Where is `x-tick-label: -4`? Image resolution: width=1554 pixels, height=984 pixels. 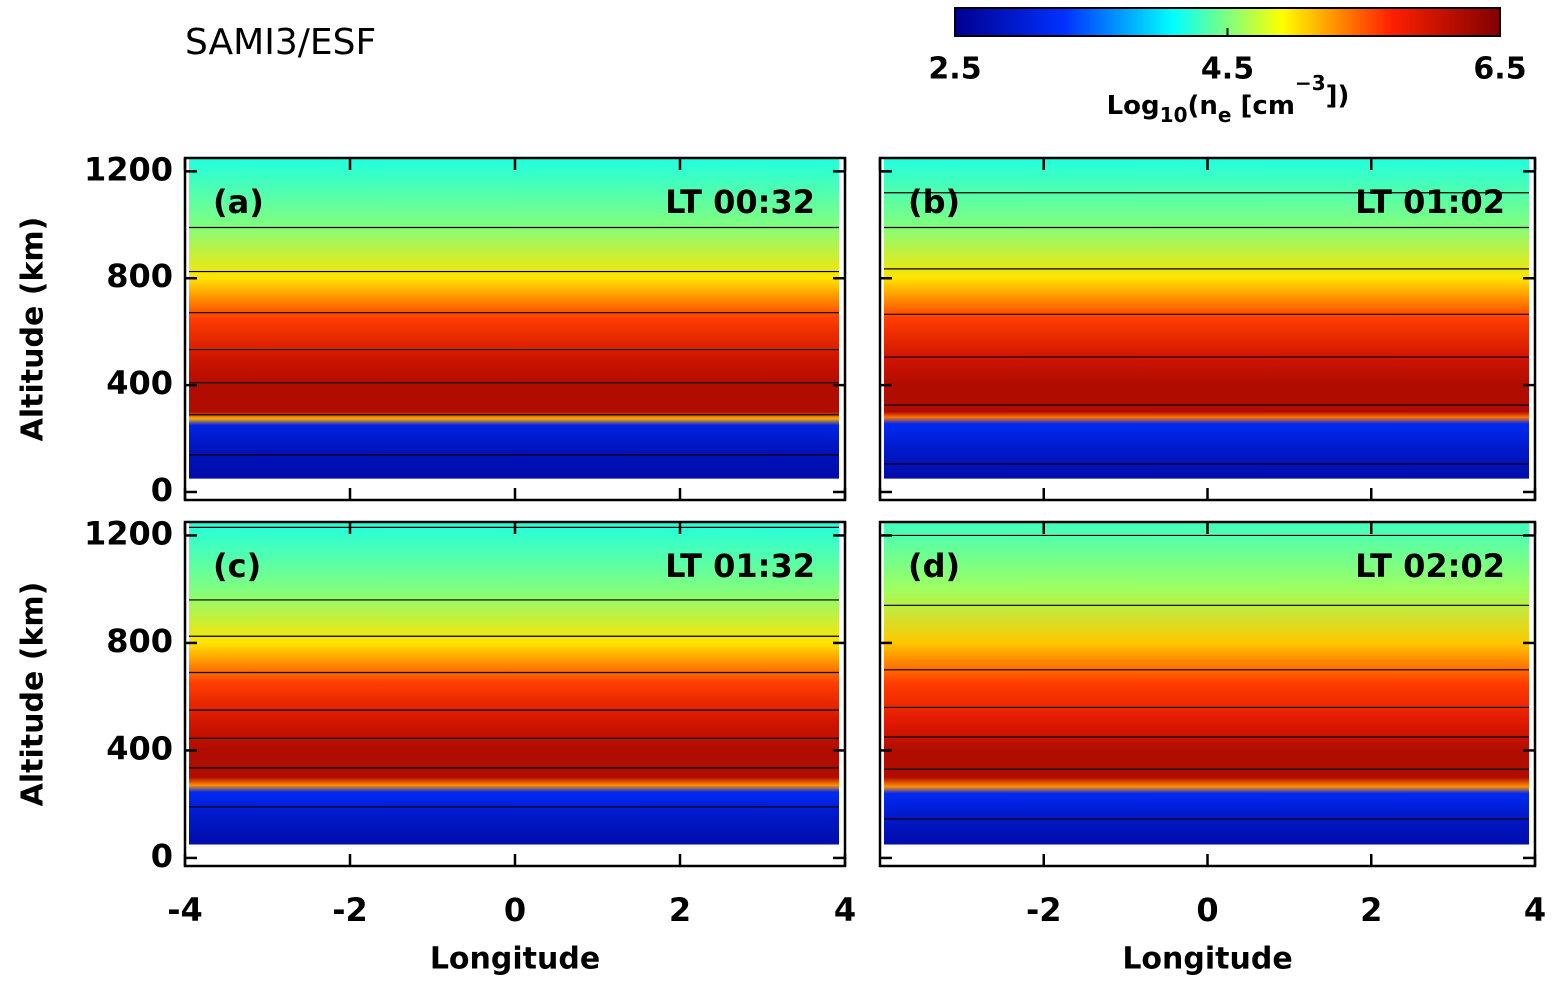
x-tick-label: -4 is located at coordinates (185, 910).